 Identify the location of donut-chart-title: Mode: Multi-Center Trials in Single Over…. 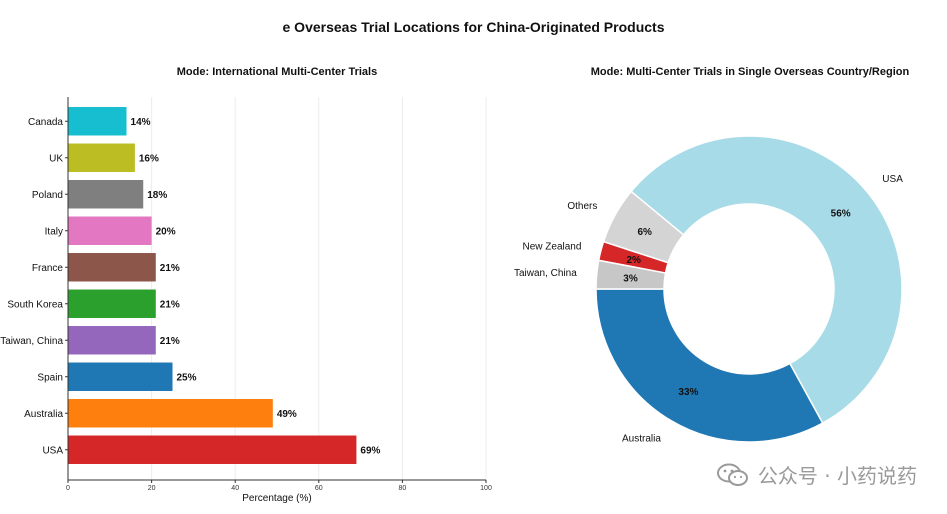
(750, 72).